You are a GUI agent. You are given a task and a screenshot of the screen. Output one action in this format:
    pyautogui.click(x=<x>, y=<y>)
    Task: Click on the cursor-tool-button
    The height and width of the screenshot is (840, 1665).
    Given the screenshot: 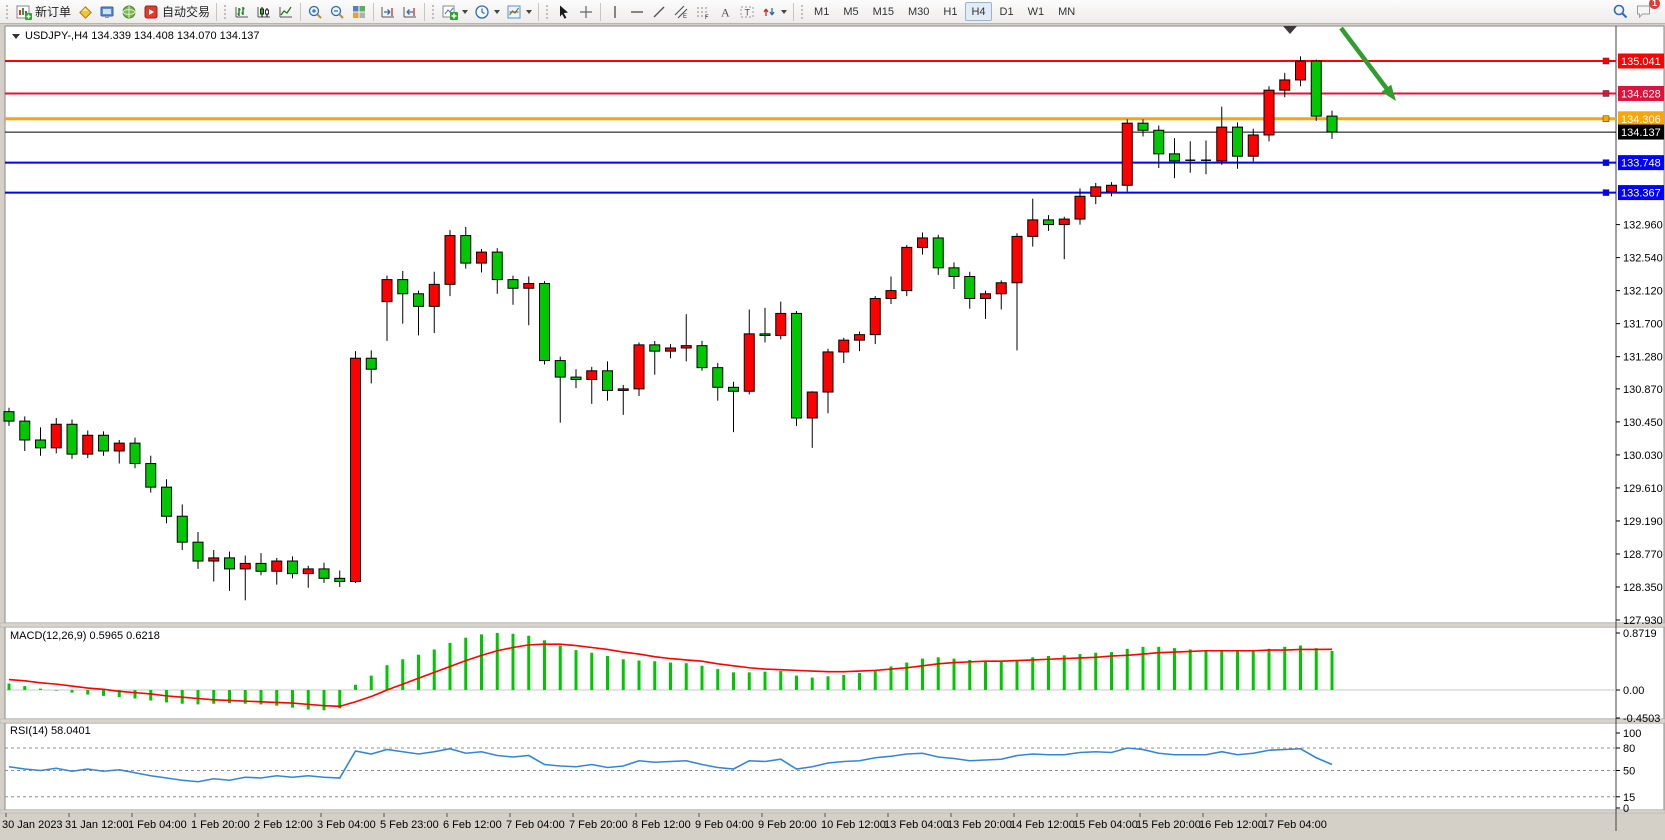 What is the action you would take?
    pyautogui.click(x=564, y=11)
    